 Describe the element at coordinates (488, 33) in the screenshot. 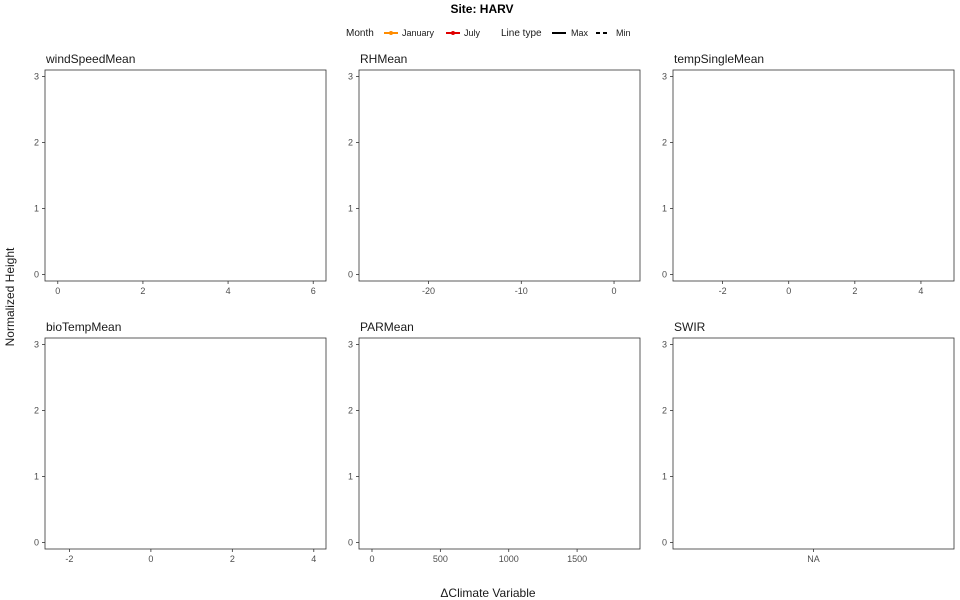

I see `legend: Month January July Line type Max Min` at that location.